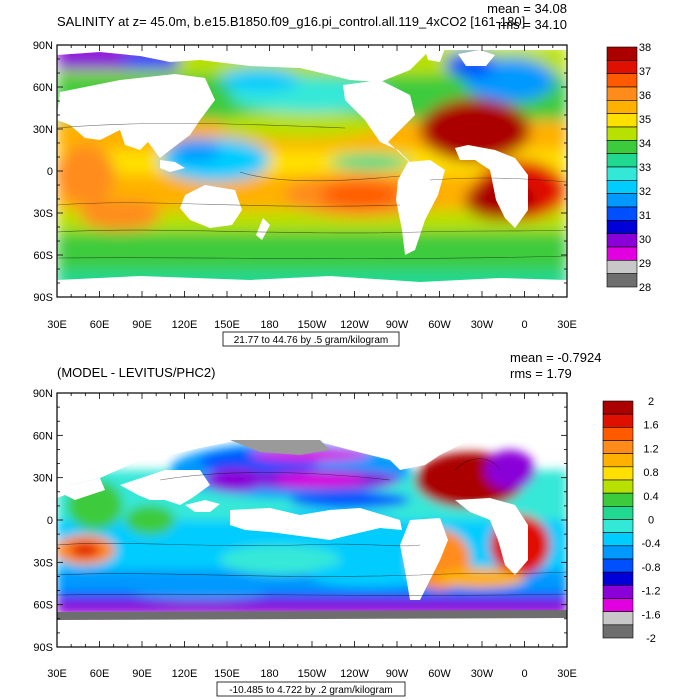 The width and height of the screenshot is (700, 700). What do you see at coordinates (645, 216) in the screenshot?
I see `colorbar-label: 31` at bounding box center [645, 216].